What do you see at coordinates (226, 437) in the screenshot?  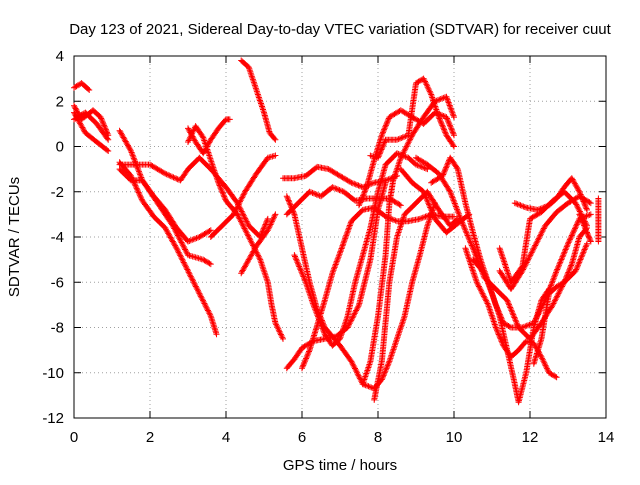 I see `x-tick-label: 4` at bounding box center [226, 437].